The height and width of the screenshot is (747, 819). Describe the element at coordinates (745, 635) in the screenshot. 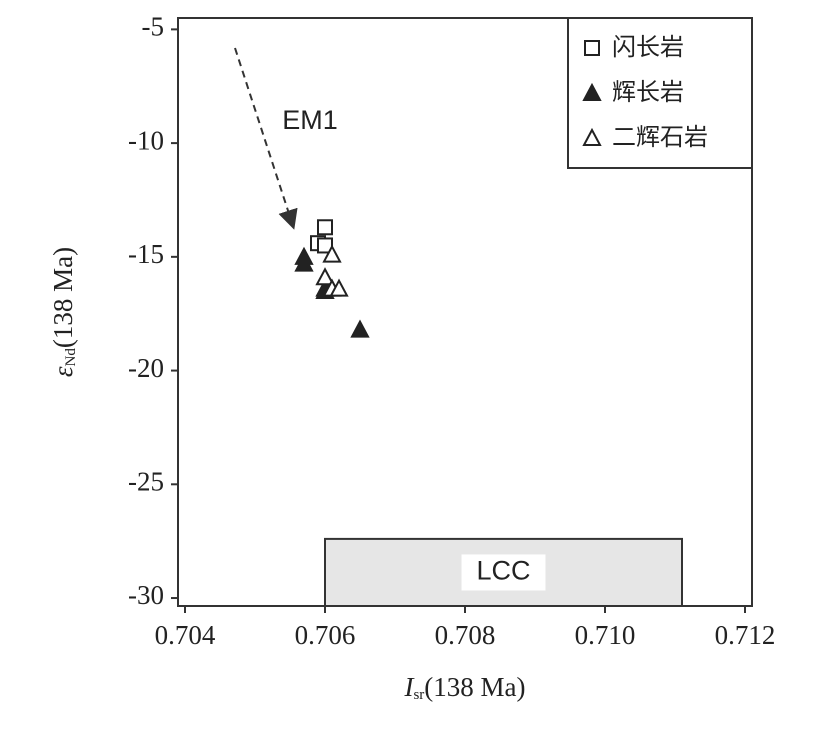

I see `x-tick-label: 0.712` at that location.